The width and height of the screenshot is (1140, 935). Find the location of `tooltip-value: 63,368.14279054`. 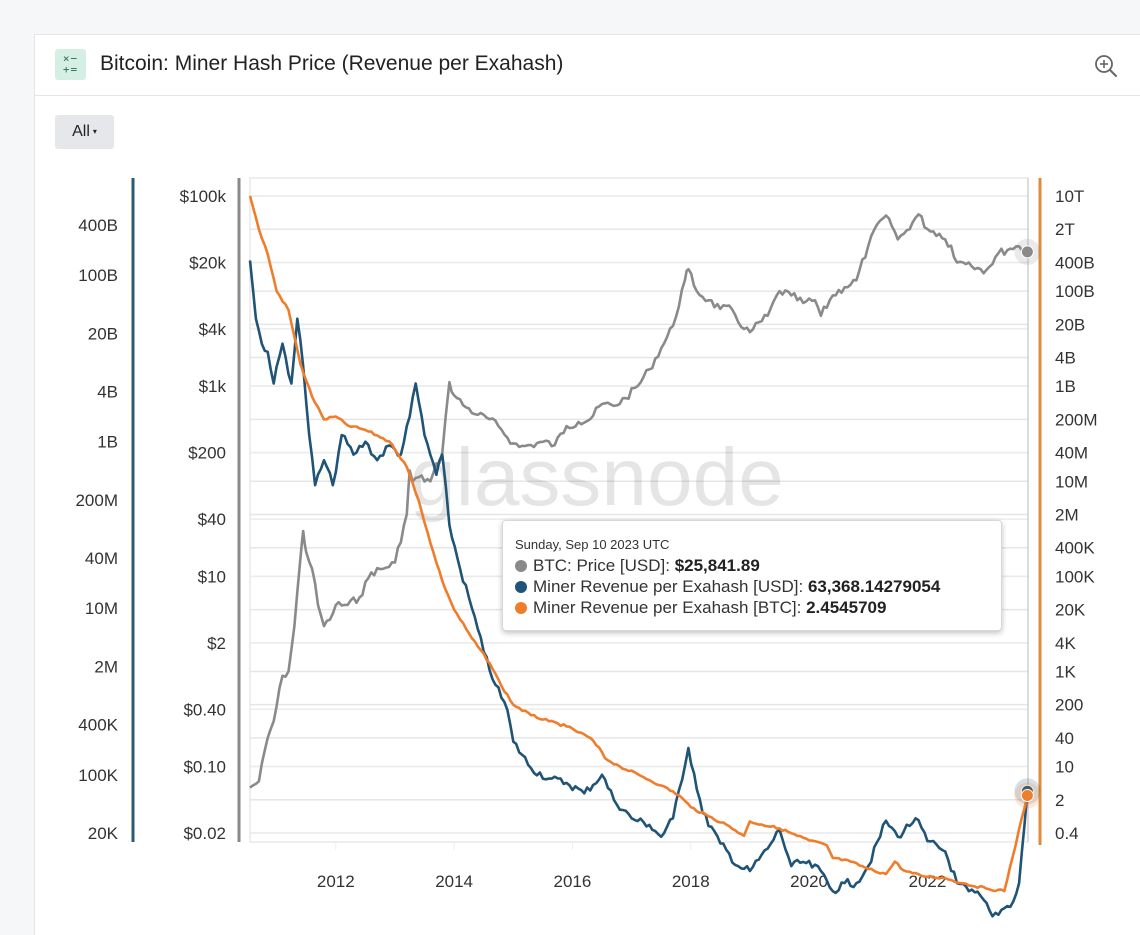

tooltip-value: 63,368.14279054 is located at coordinates (874, 586).